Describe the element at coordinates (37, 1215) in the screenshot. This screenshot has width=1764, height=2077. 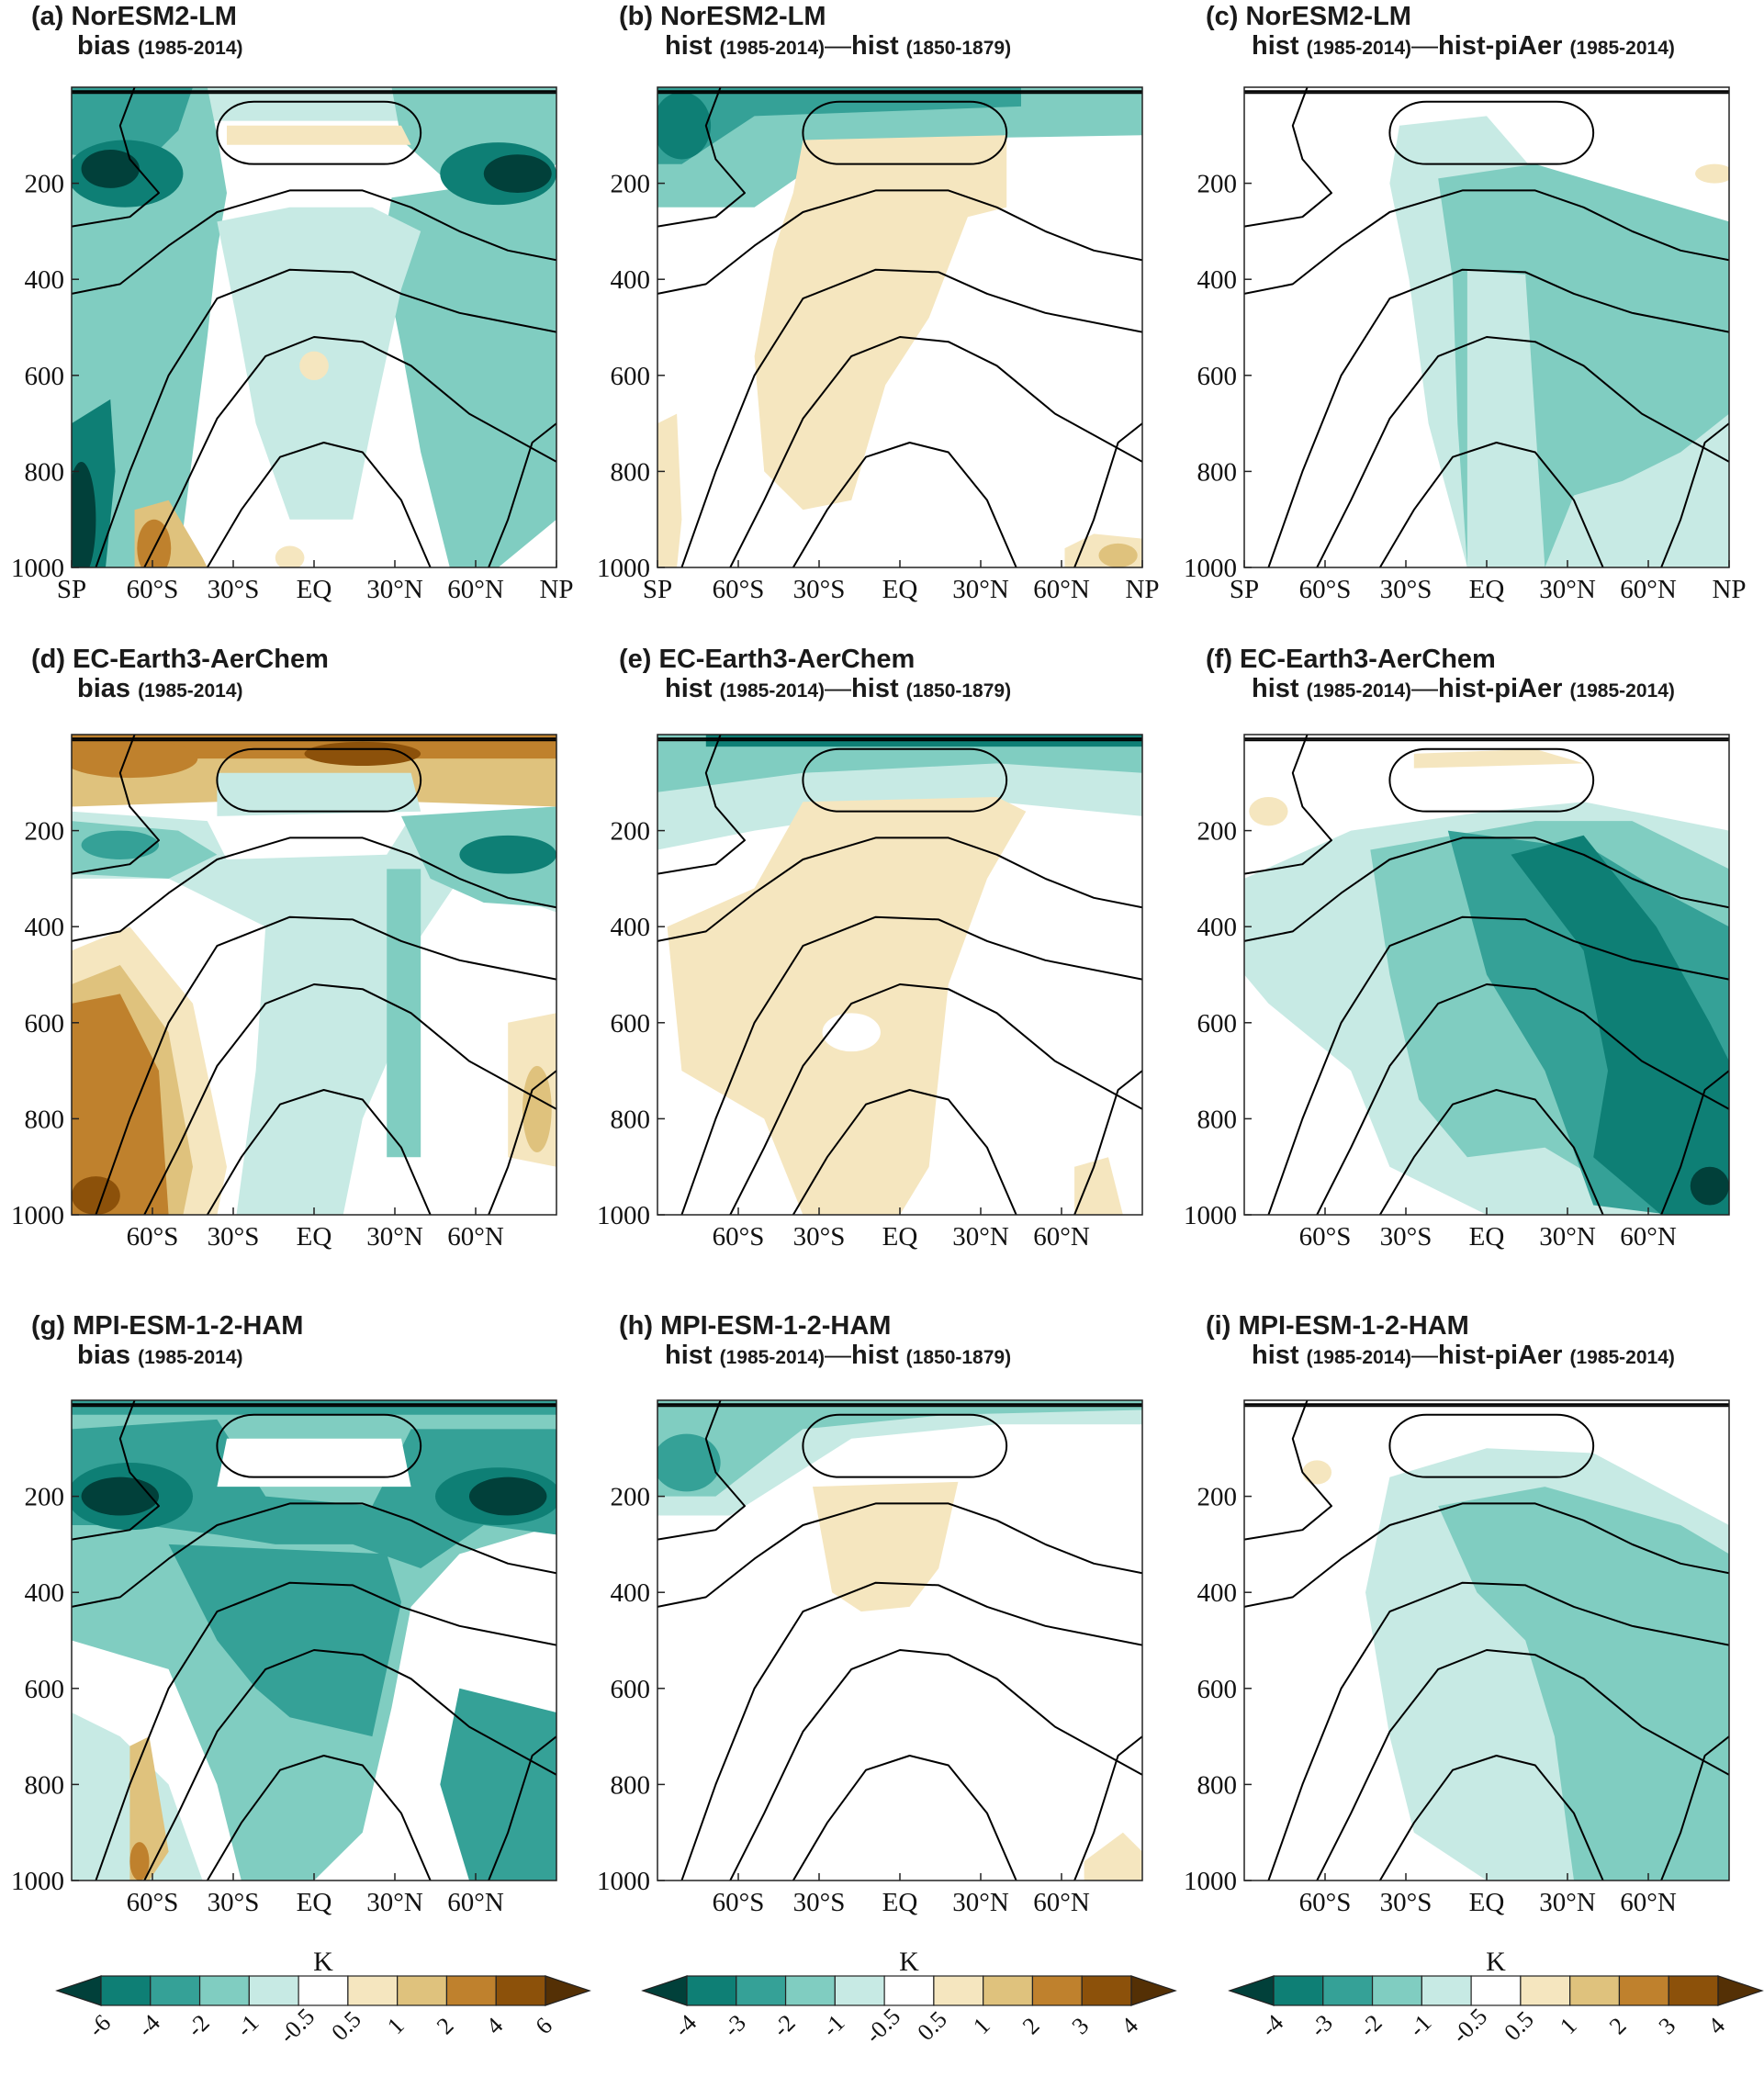
I see `y-tick-label: 1000` at that location.